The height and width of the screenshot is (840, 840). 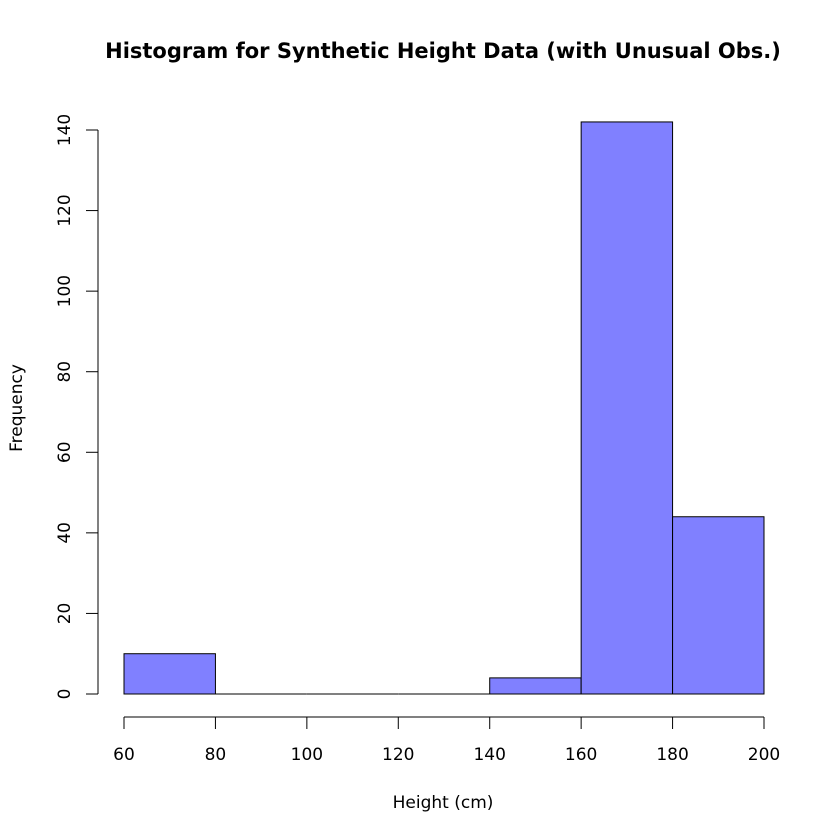 I want to click on y-tick-label: 120, so click(x=65, y=210).